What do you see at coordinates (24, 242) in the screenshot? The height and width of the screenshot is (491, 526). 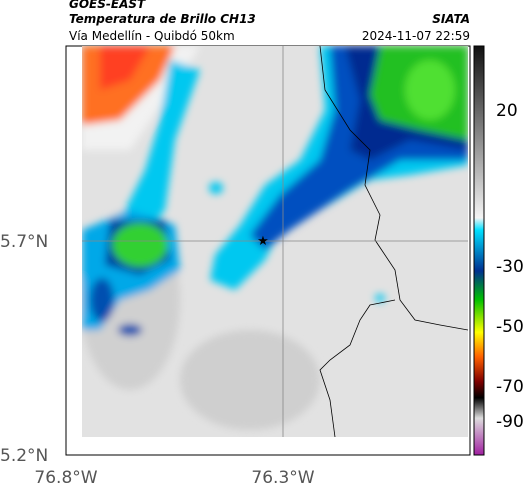 I see `lat-label: 5.7°N` at bounding box center [24, 242].